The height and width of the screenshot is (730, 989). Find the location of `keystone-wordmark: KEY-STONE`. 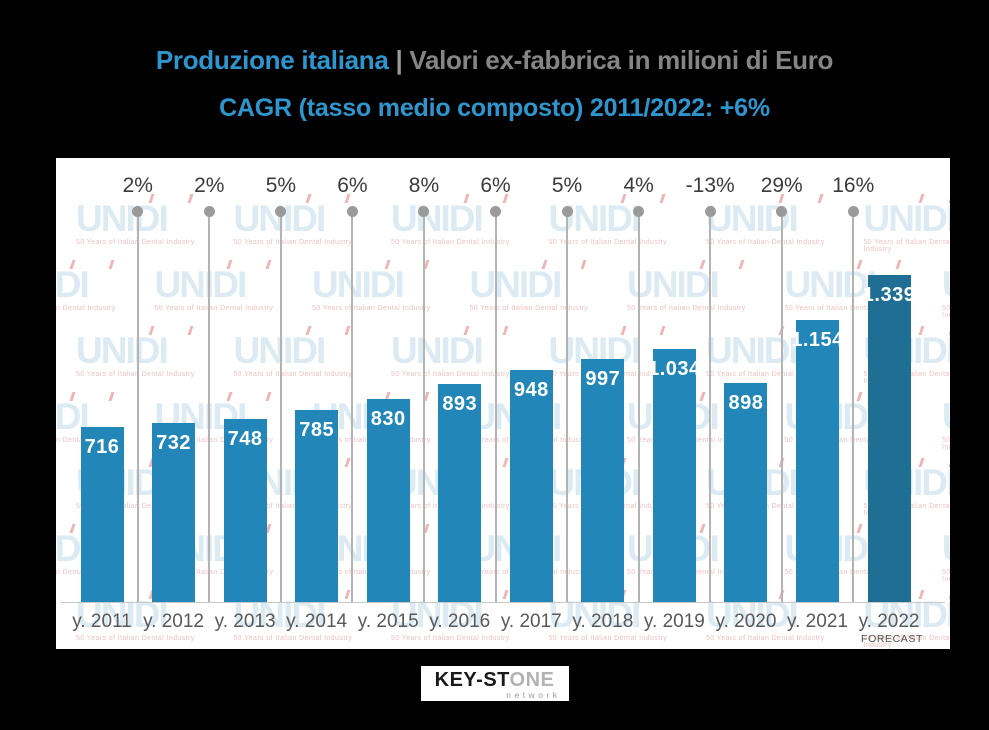

keystone-wordmark: KEY-STONE is located at coordinates (495, 680).